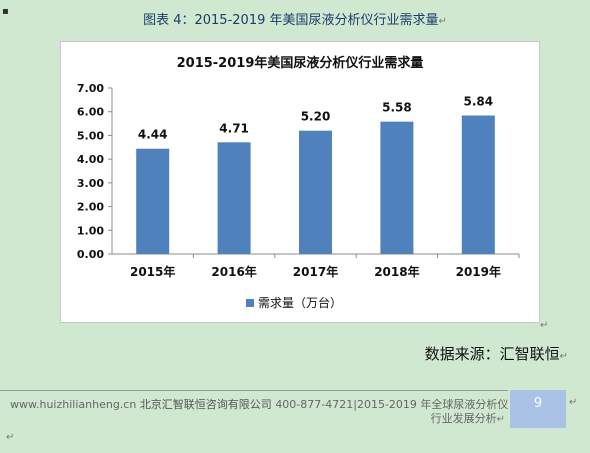 Image resolution: width=590 pixels, height=453 pixels. Describe the element at coordinates (90, 159) in the screenshot. I see `y-tick-label: 4.00` at that location.